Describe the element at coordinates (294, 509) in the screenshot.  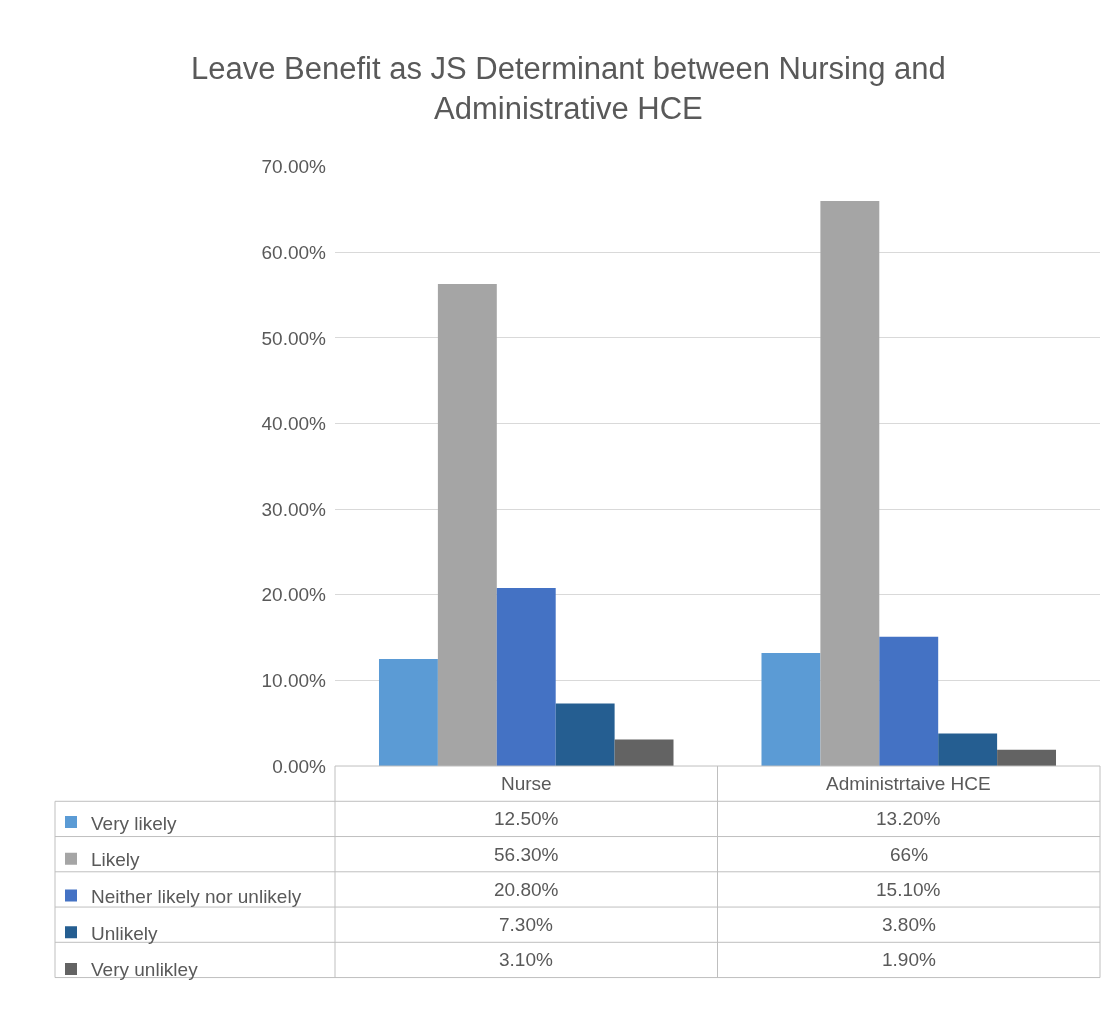
I see `y-tick-label: 30.00%` at that location.